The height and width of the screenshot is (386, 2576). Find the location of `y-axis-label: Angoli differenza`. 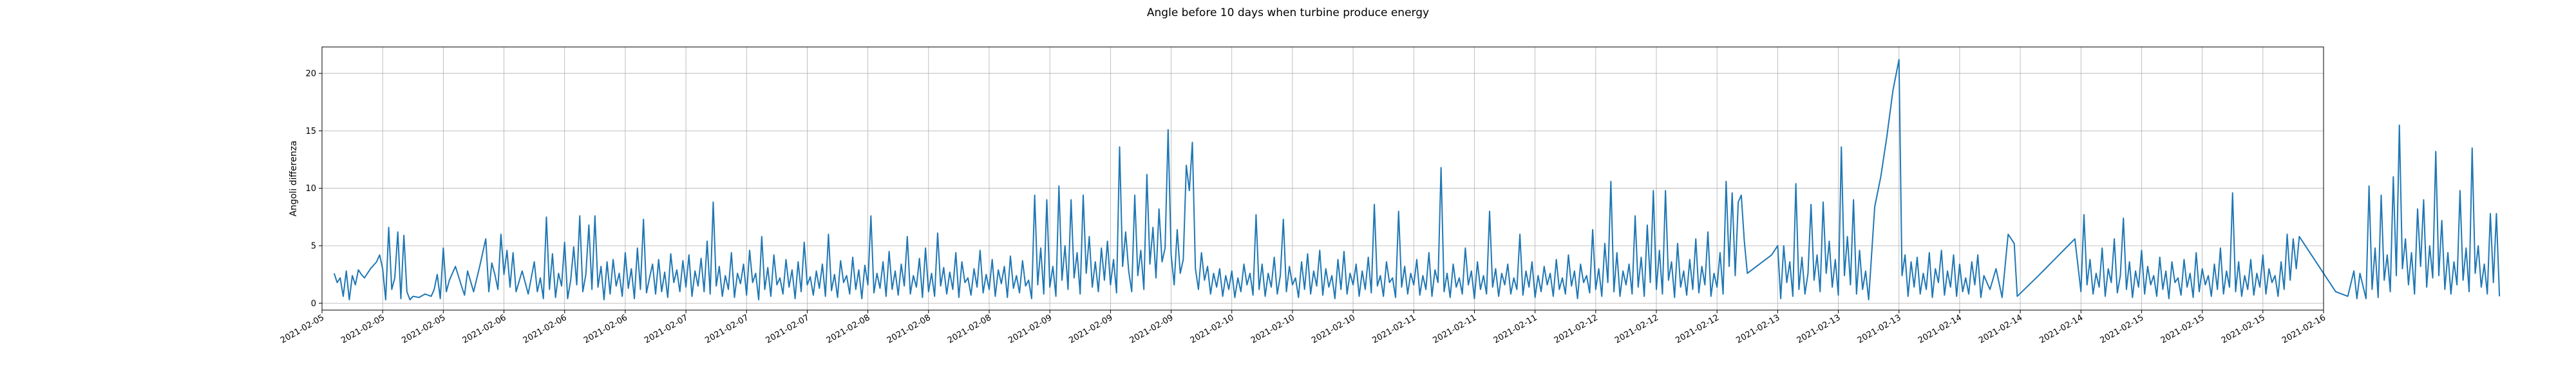

y-axis-label: Angoli differenza is located at coordinates (294, 178).